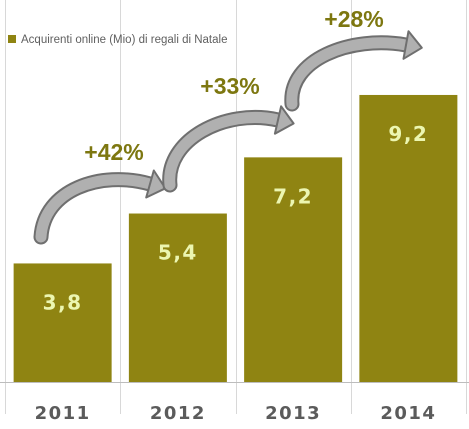 This screenshot has height=429, width=469. Describe the element at coordinates (62, 322) in the screenshot. I see `bar-2011` at that location.